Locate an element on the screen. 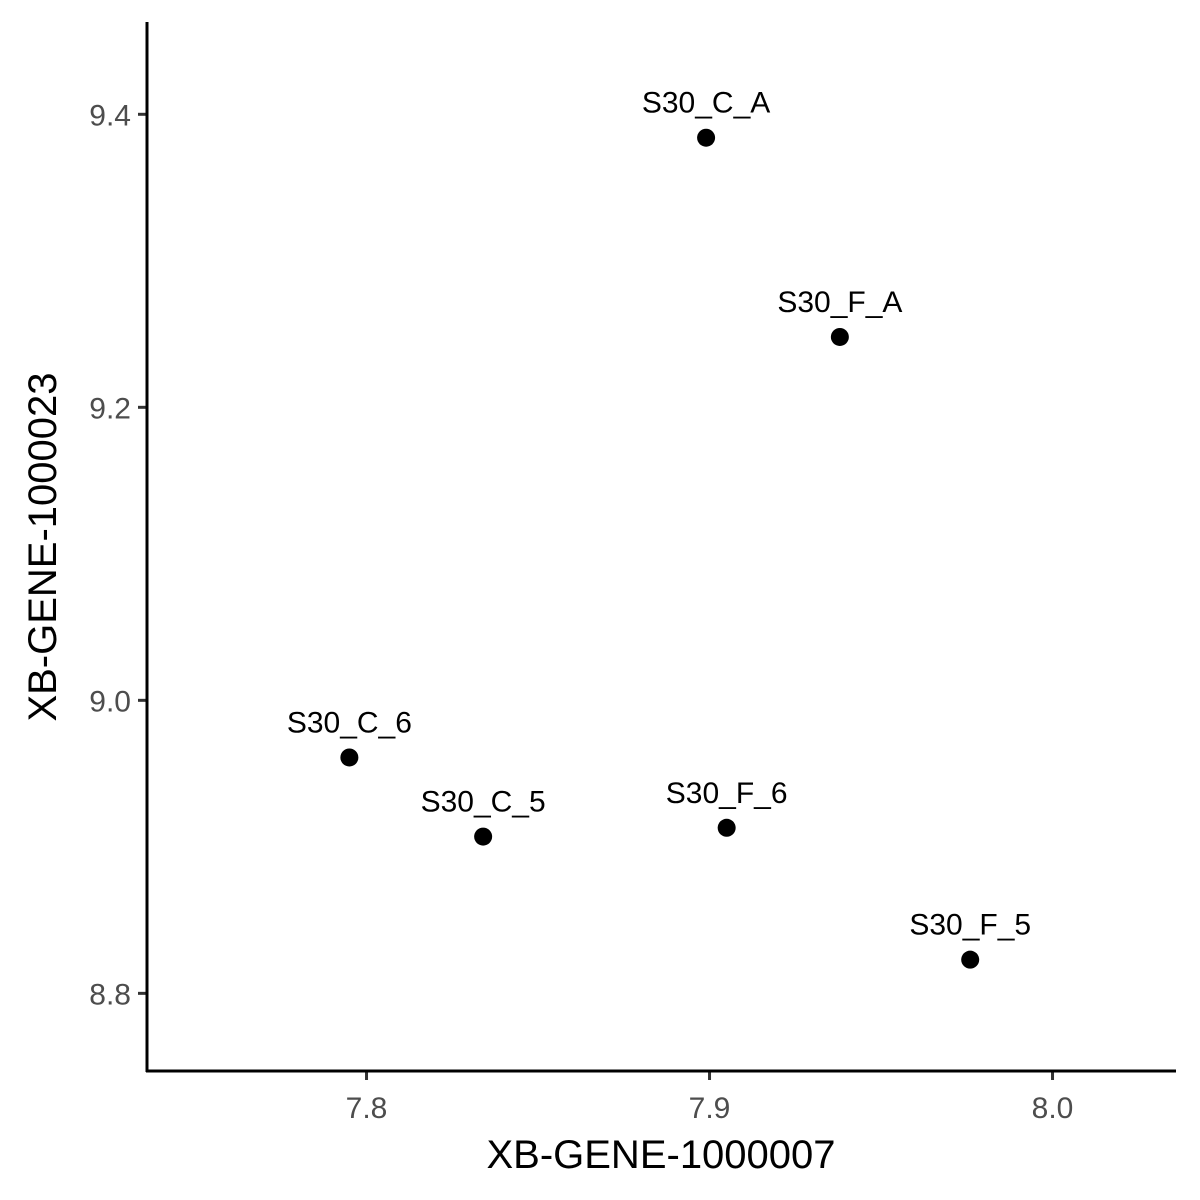 This screenshot has width=1200, height=1200. data-point-label: S30_F_6 is located at coordinates (727, 793).